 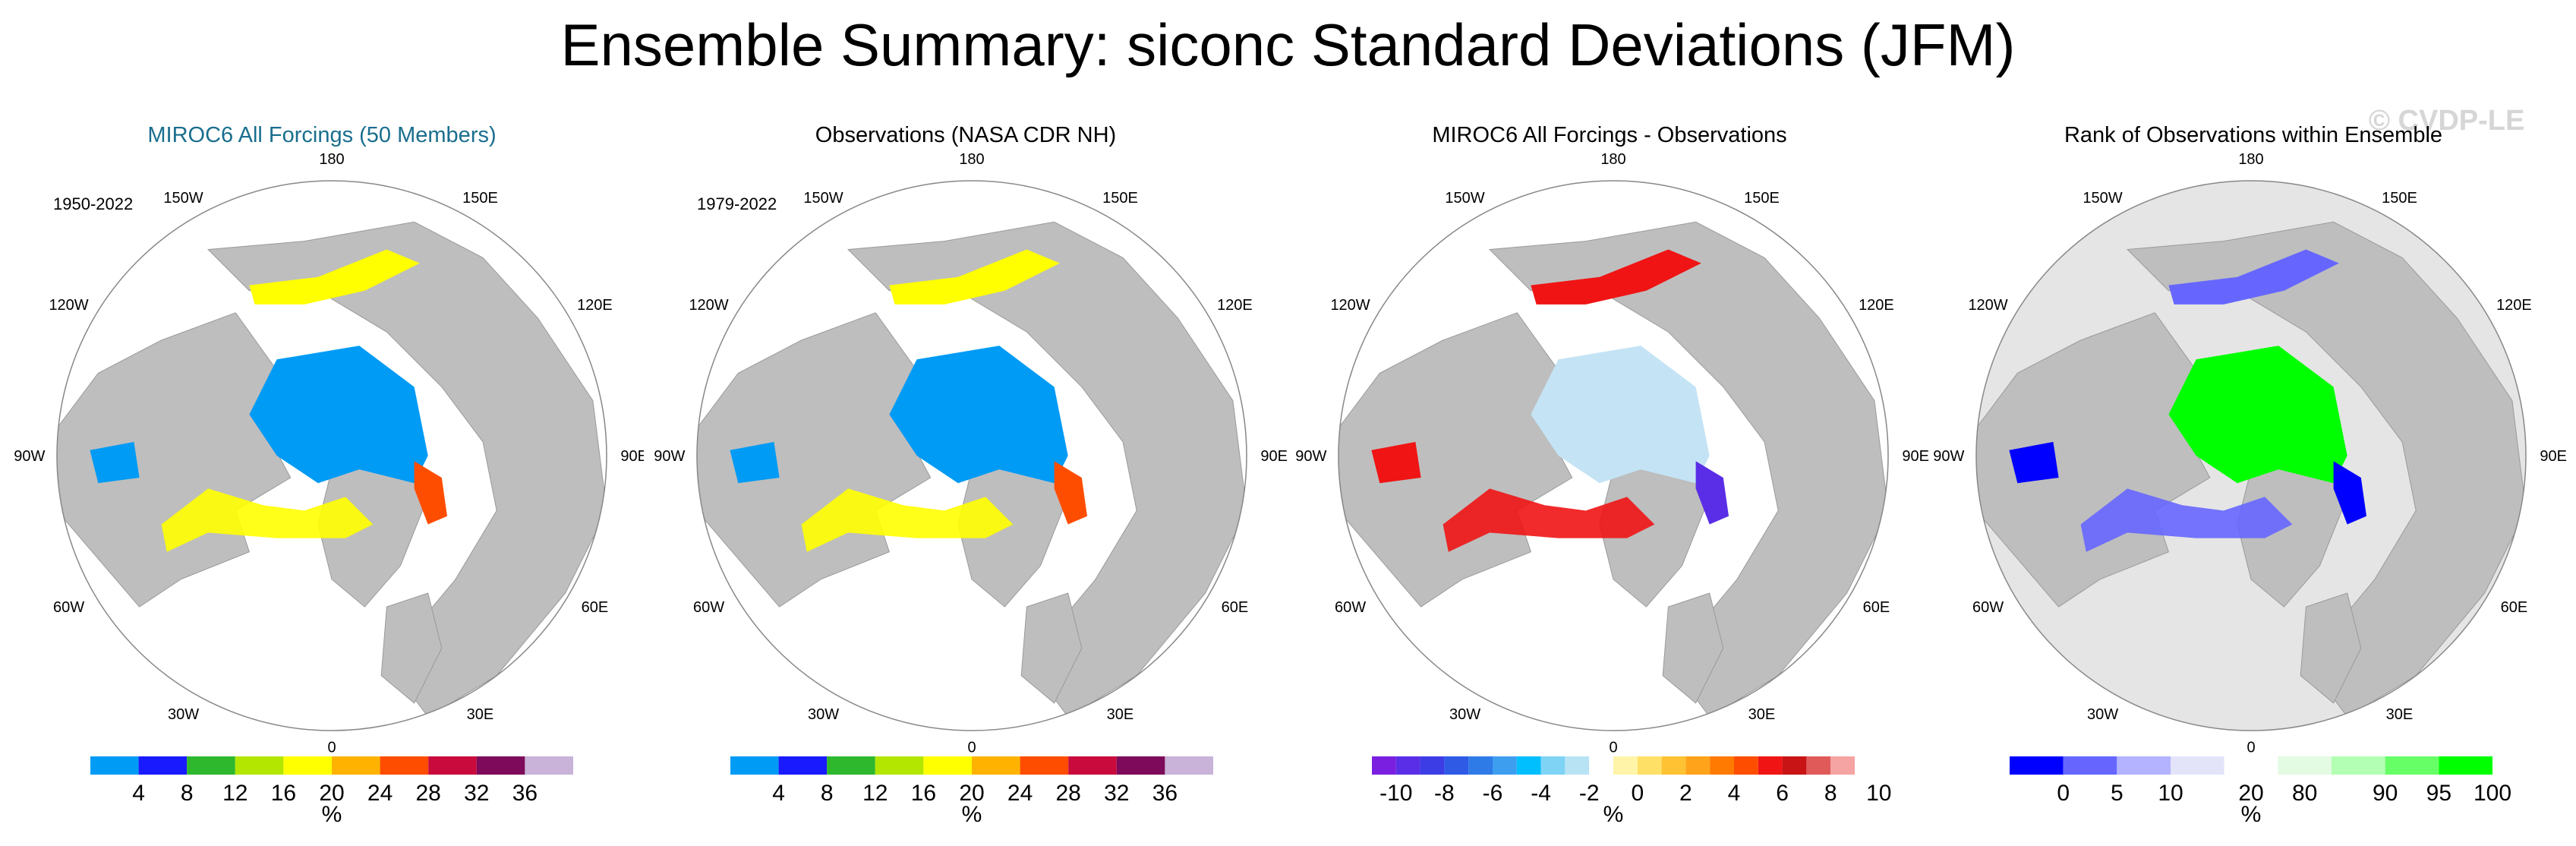 What do you see at coordinates (1782, 793) in the screenshot?
I see `colorbar-tick-label: 6` at bounding box center [1782, 793].